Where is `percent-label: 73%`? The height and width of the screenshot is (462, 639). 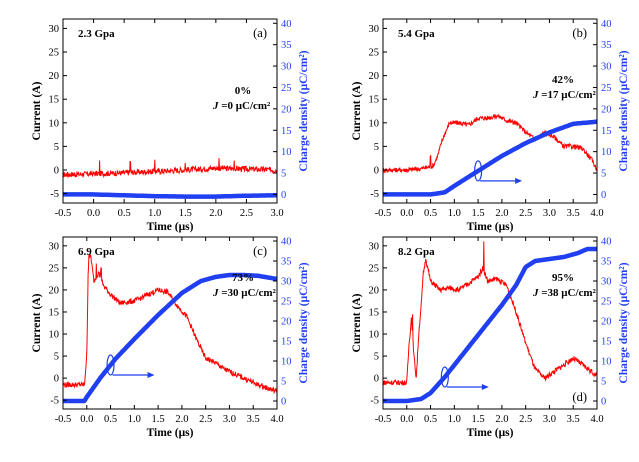
percent-label: 73% is located at coordinates (243, 278).